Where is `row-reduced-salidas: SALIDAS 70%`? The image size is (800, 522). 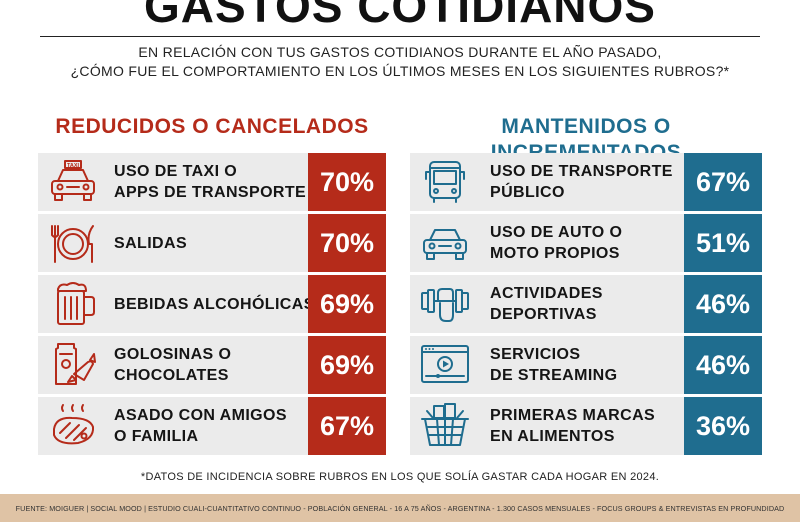 row-reduced-salidas: SALIDAS 70% is located at coordinates (212, 243).